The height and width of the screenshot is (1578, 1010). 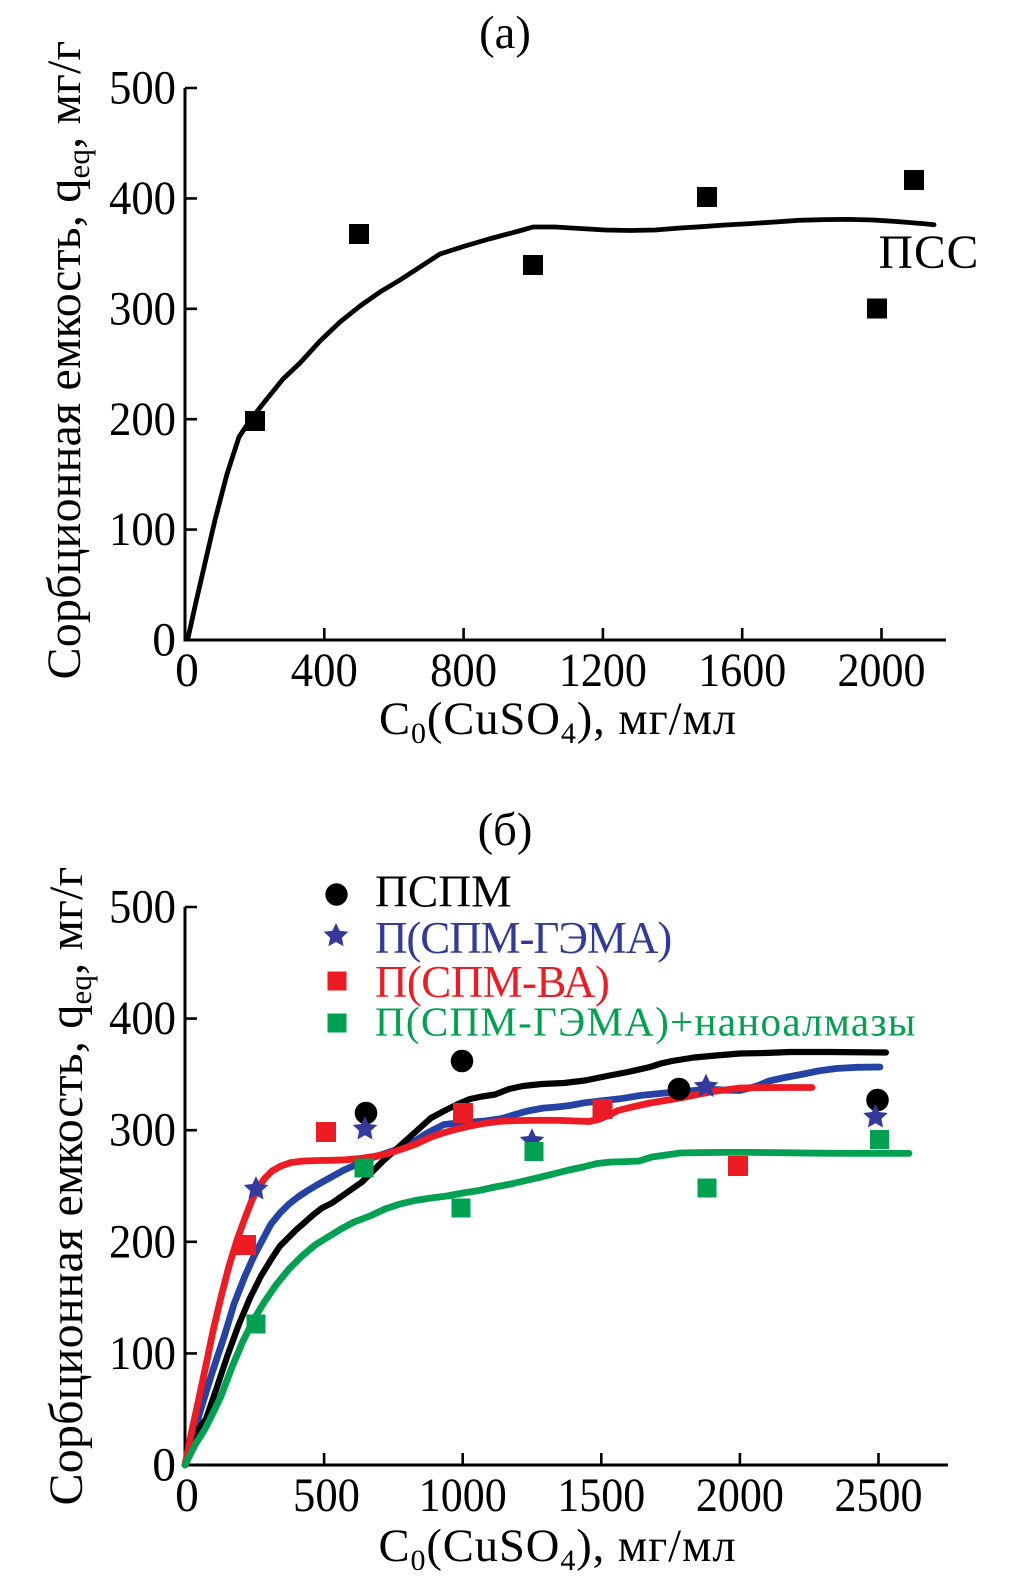 What do you see at coordinates (603, 671) in the screenshot?
I see `svg-text: 1200` at bounding box center [603, 671].